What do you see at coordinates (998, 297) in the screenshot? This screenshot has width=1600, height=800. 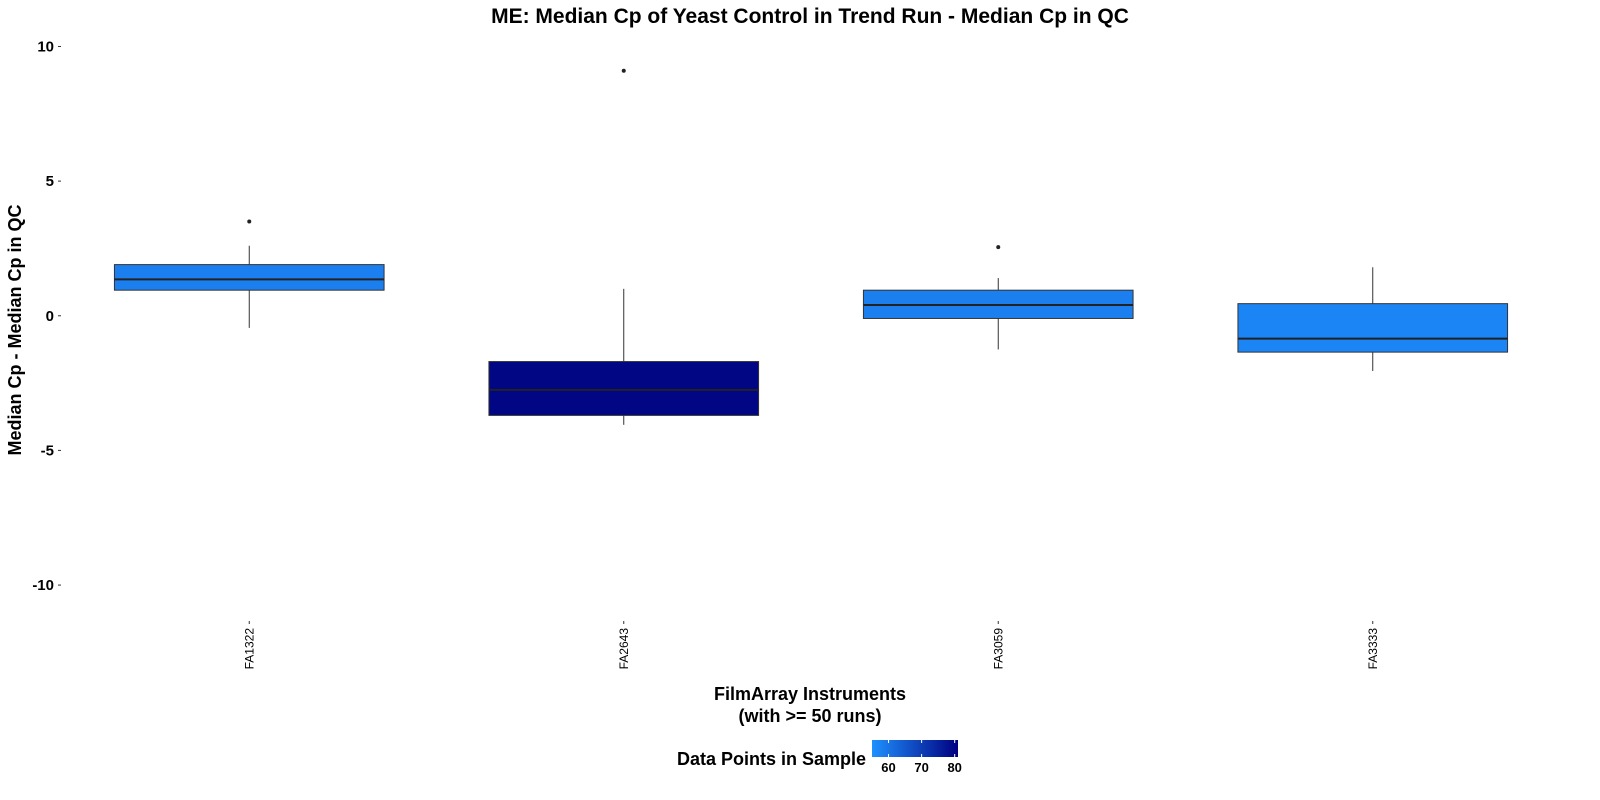 I see `box-fa3059` at bounding box center [998, 297].